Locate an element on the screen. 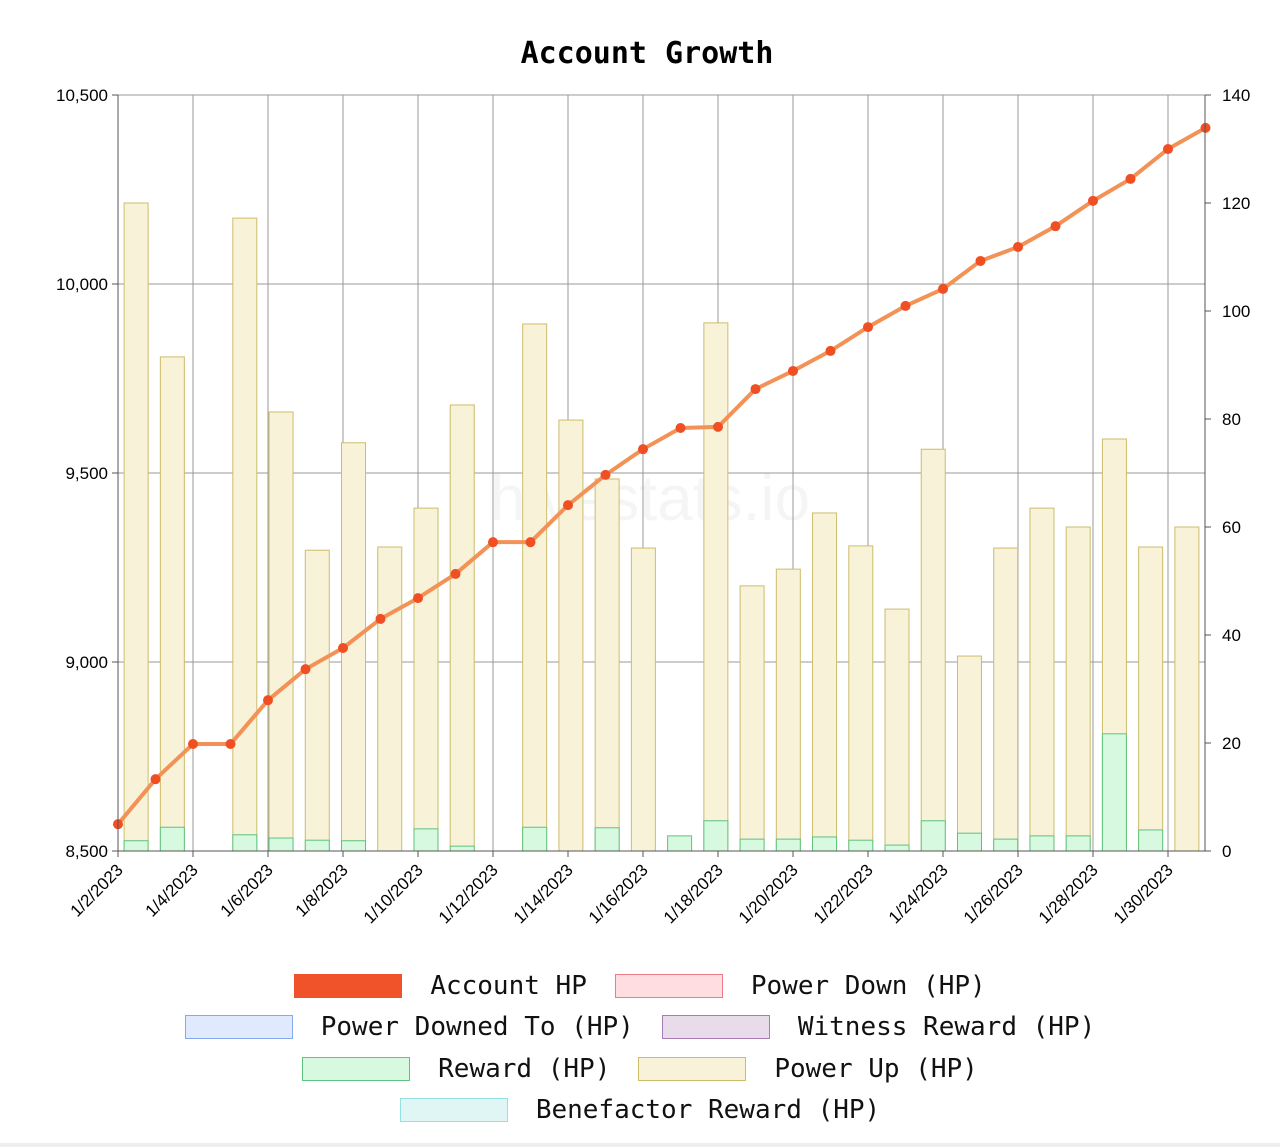 This screenshot has height=1147, width=1280. legend-item: Account HP is located at coordinates (440, 986).